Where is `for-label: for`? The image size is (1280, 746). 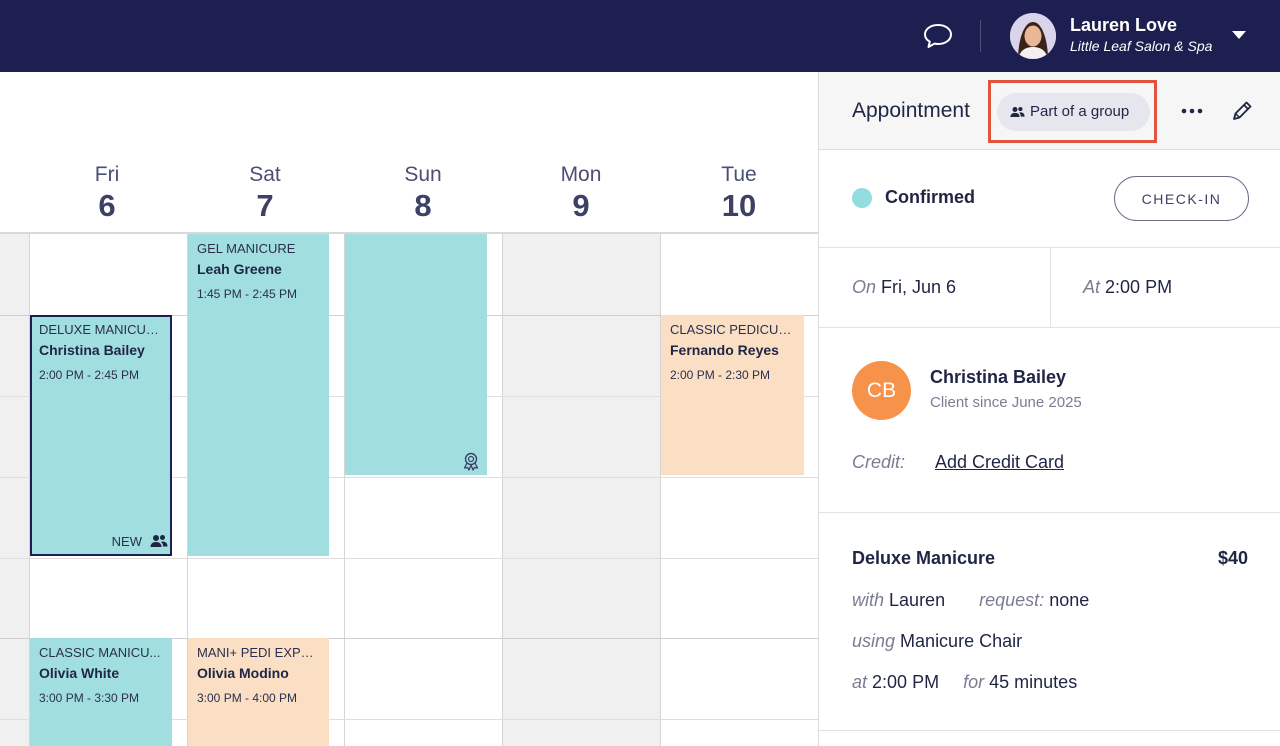
for-label: for is located at coordinates (974, 682).